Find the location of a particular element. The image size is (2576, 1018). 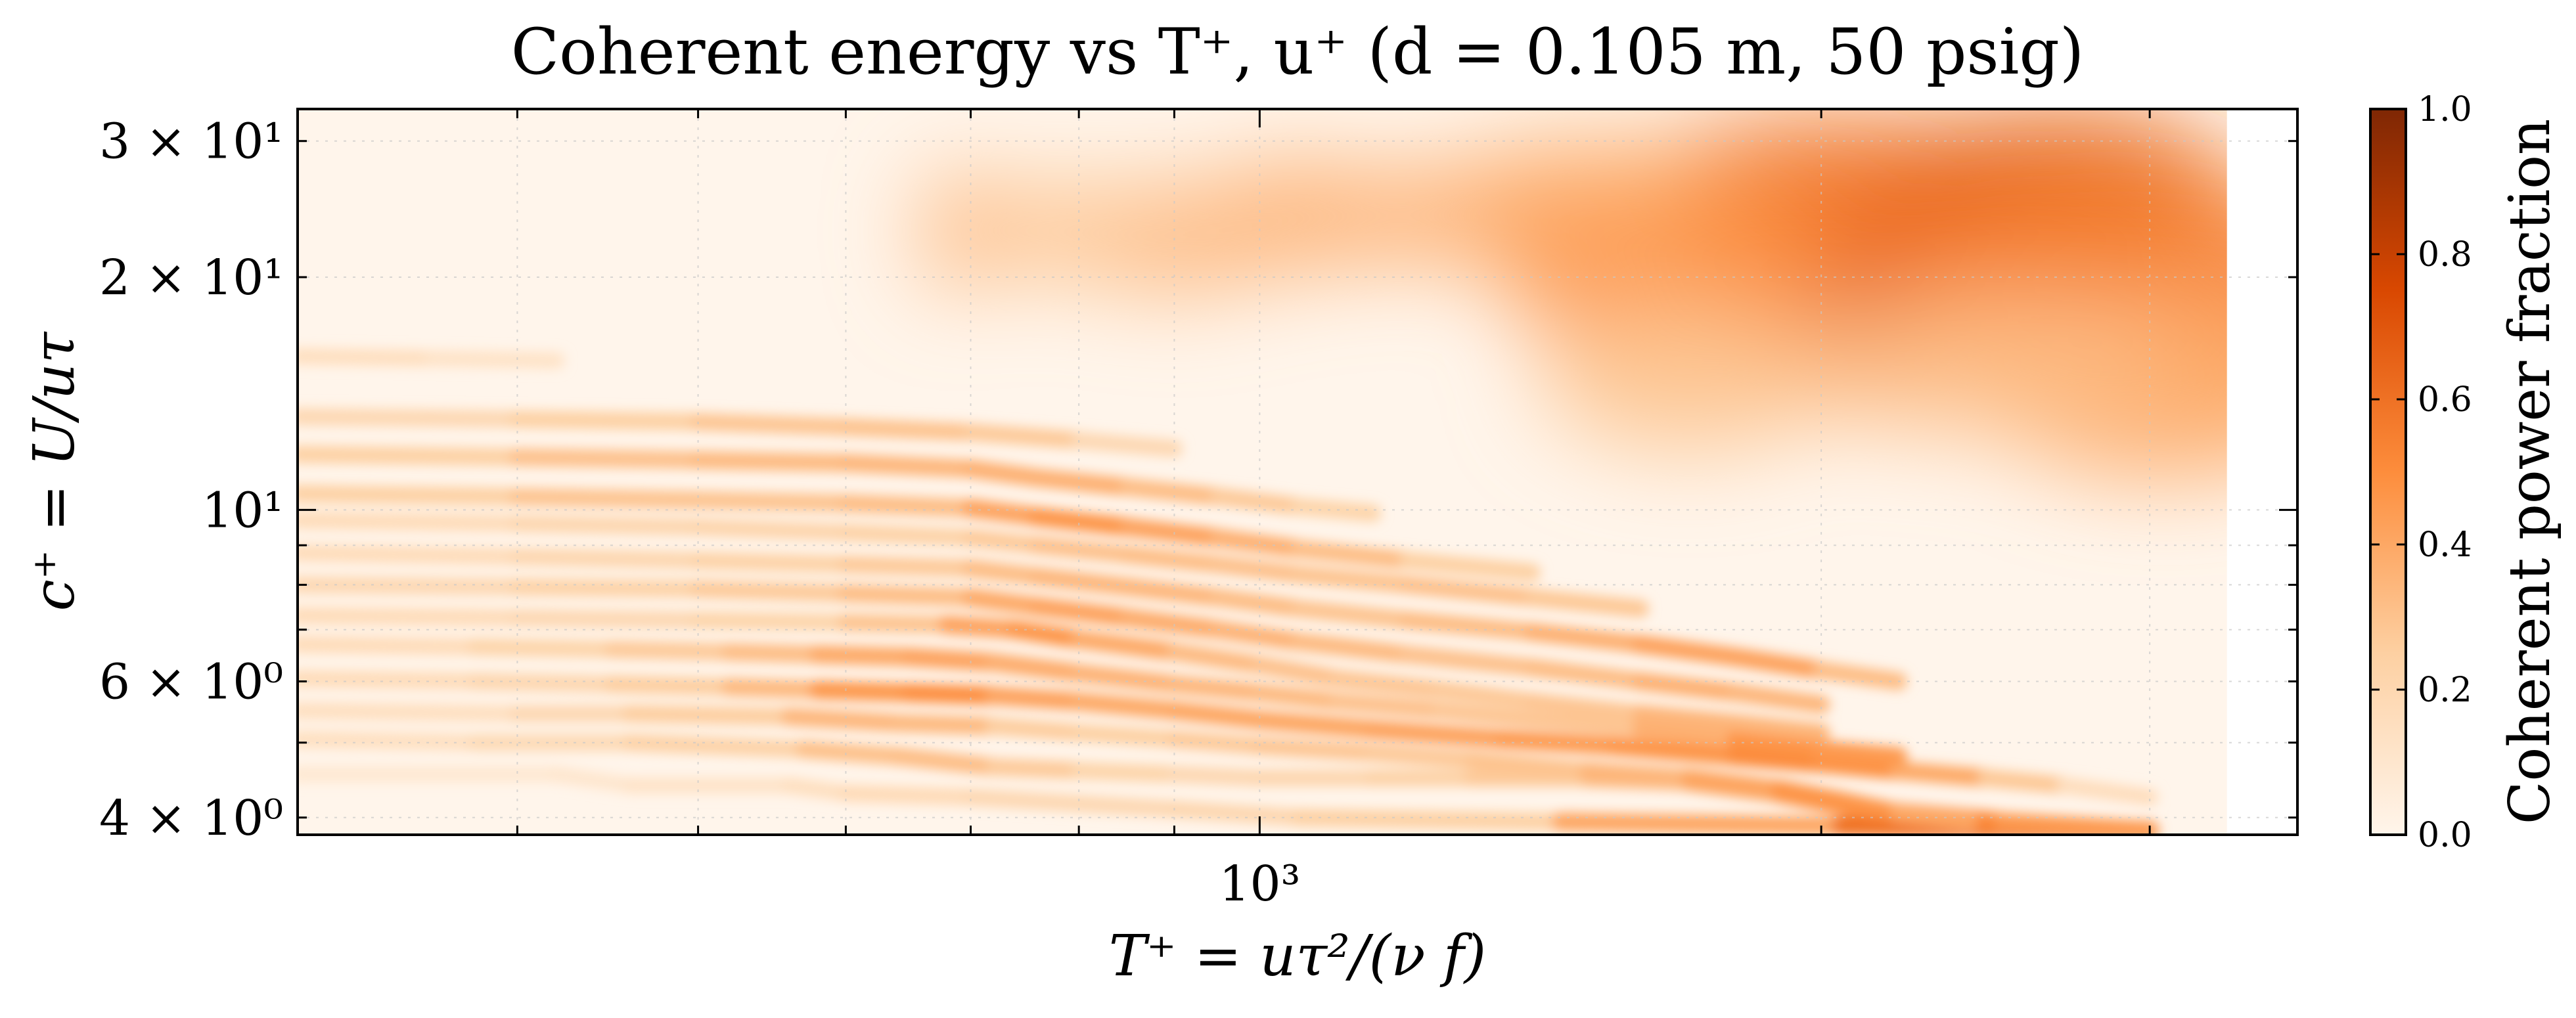

no-data-region is located at coordinates (2261, 472).